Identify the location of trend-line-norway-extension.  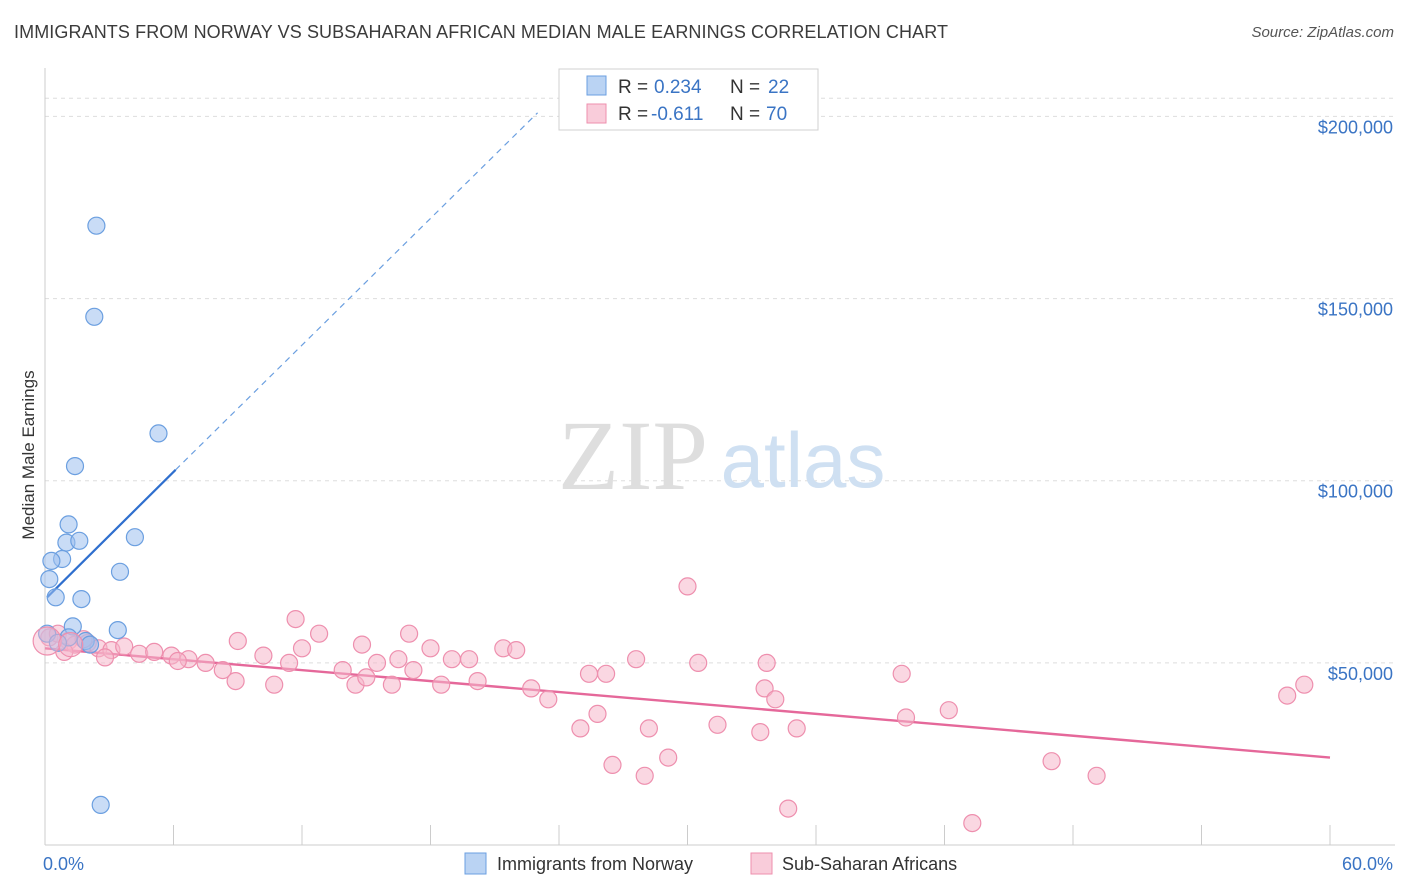
(357, 291).